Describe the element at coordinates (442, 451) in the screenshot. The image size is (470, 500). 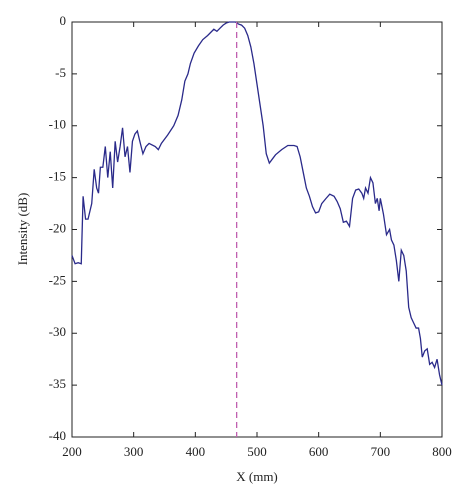
I see `x-tick-label: 800` at that location.